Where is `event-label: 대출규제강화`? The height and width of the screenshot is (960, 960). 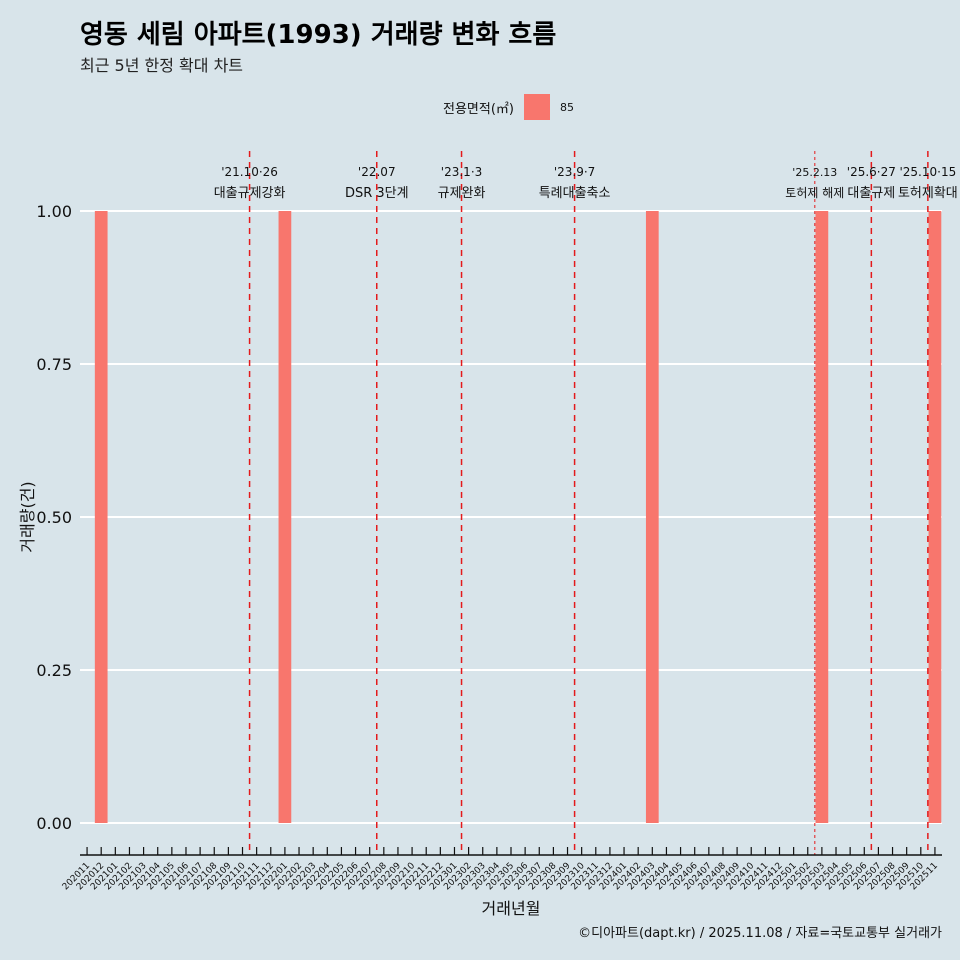 event-label: 대출규제강화 is located at coordinates (250, 193).